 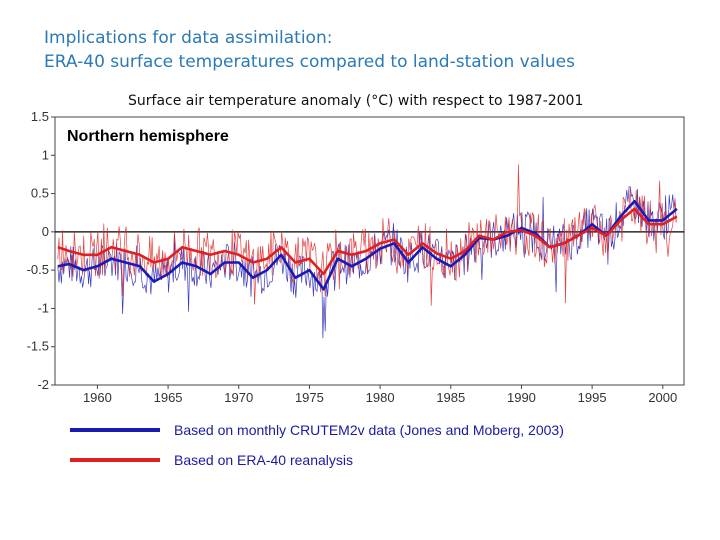 I want to click on page-title-line-1: Implications for data assimilation:, so click(x=188, y=38).